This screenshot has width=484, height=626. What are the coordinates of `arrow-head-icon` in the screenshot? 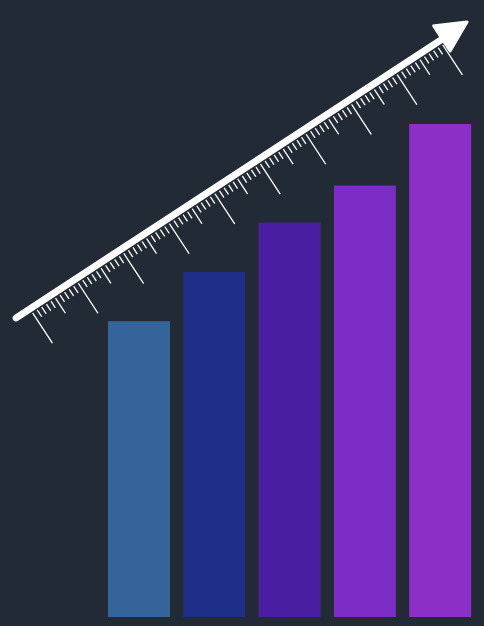 It's located at (450, 36).